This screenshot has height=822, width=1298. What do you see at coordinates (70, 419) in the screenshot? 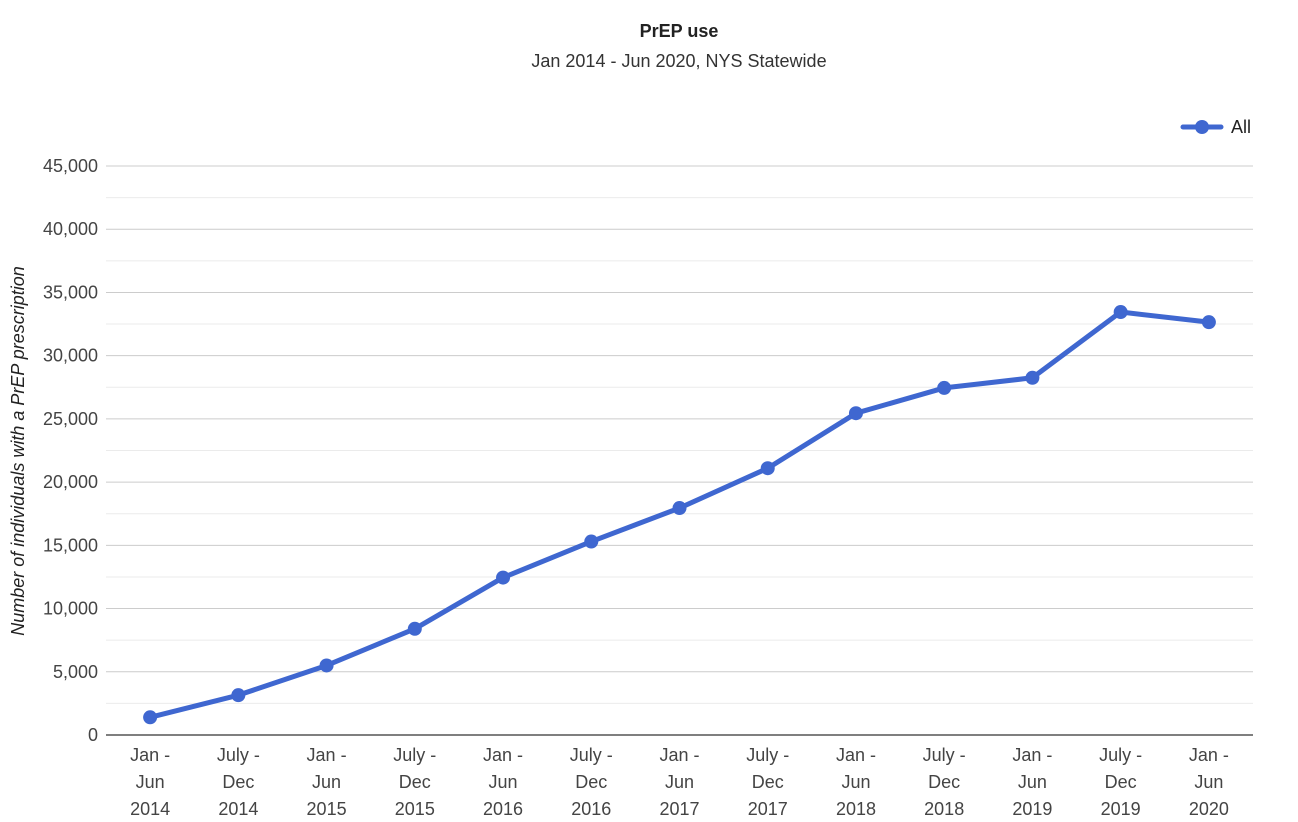
I see `y-tick-label: 25,000` at bounding box center [70, 419].